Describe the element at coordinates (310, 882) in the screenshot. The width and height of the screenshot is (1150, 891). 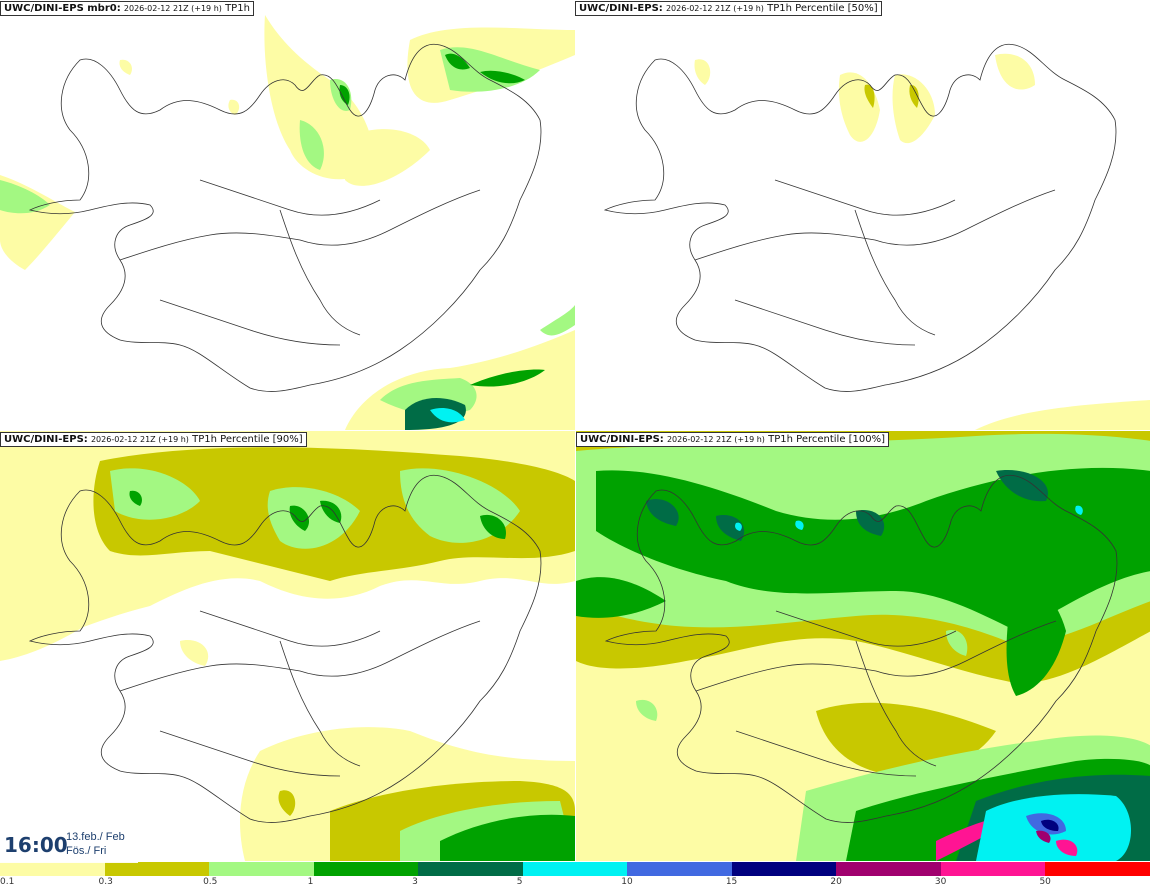
I see `legend-tick-label: 1` at that location.